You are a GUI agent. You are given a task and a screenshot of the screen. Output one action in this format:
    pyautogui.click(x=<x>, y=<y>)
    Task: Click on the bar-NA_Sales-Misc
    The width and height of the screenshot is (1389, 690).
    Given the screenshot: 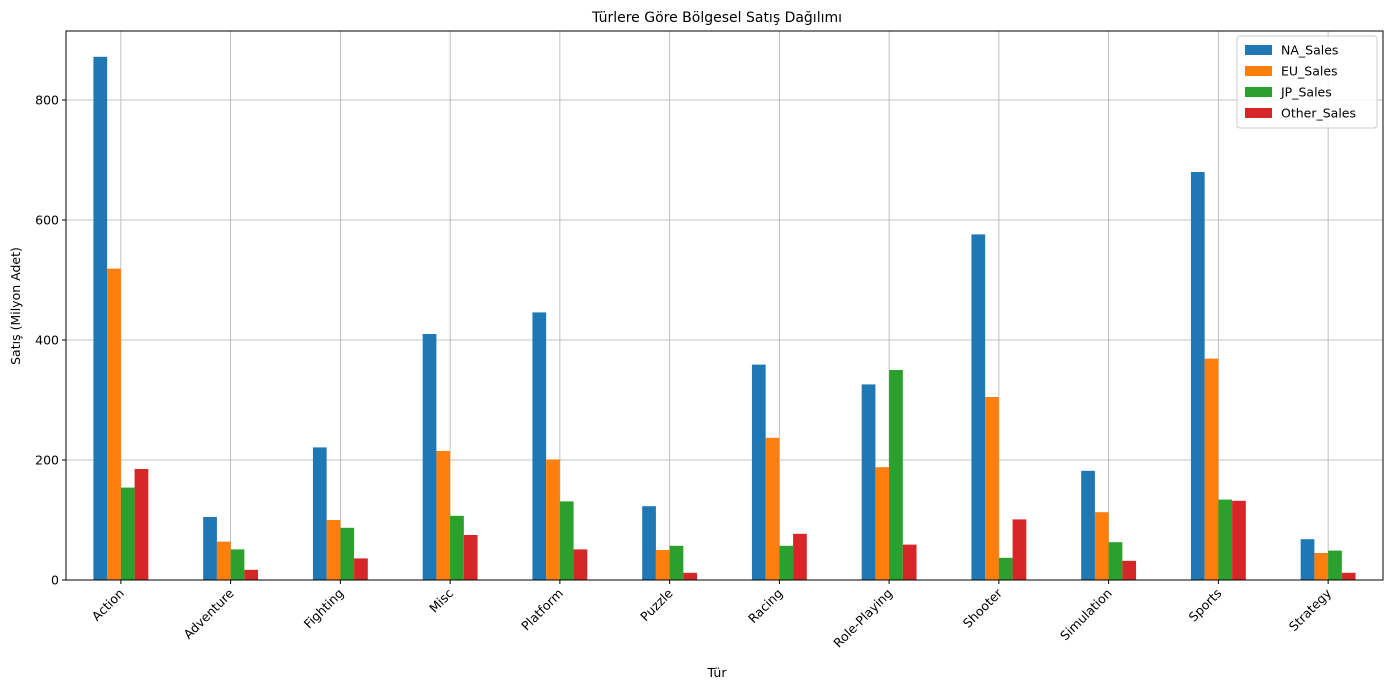 What is the action you would take?
    pyautogui.click(x=429, y=457)
    